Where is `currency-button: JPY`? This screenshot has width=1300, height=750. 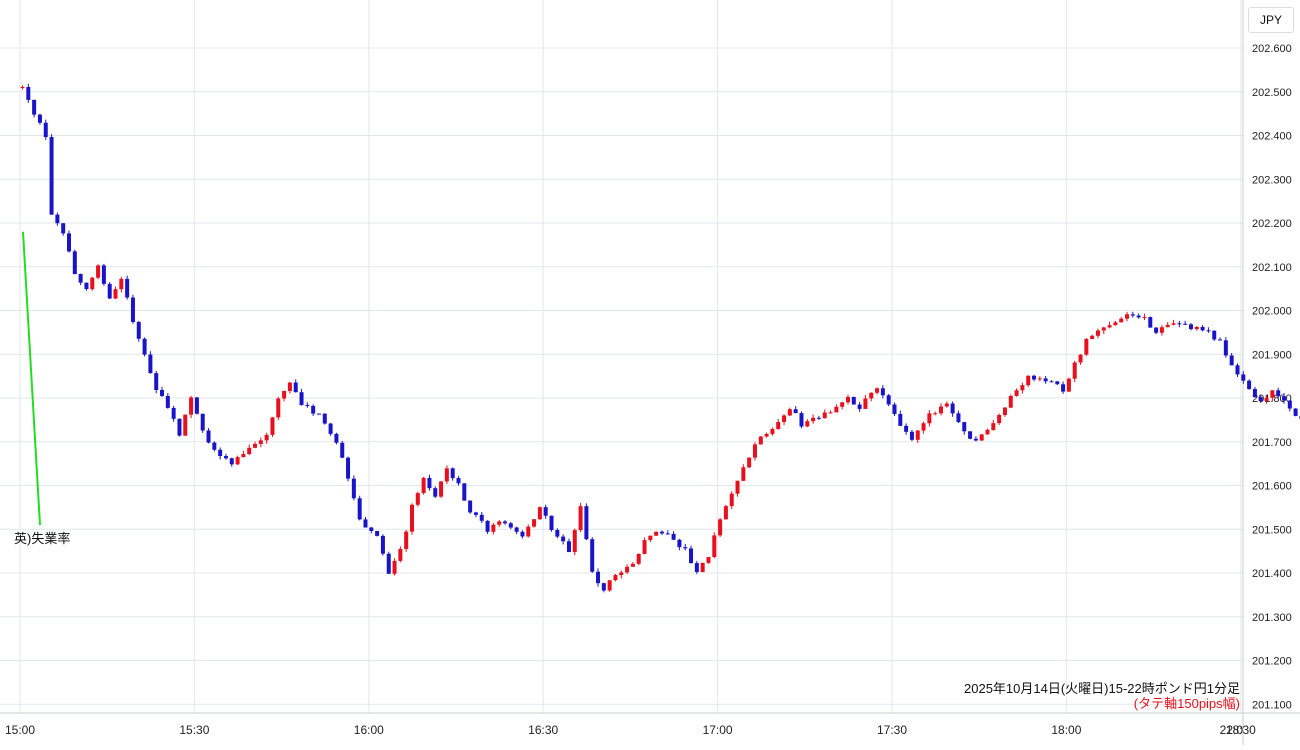 currency-button: JPY is located at coordinates (1271, 20).